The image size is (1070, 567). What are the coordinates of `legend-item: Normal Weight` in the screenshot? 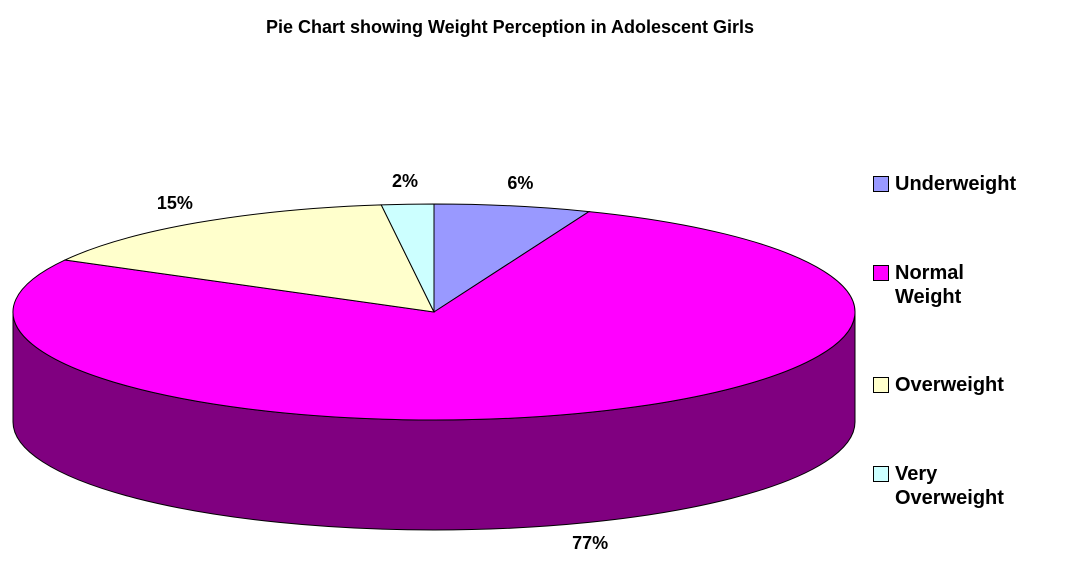 It's located at (949, 285).